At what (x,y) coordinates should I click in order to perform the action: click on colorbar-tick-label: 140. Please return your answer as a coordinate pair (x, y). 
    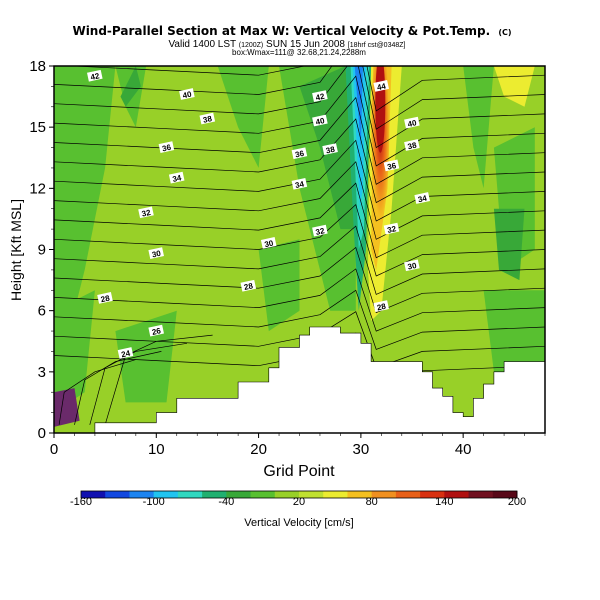
    Looking at the image, I should click on (444, 502).